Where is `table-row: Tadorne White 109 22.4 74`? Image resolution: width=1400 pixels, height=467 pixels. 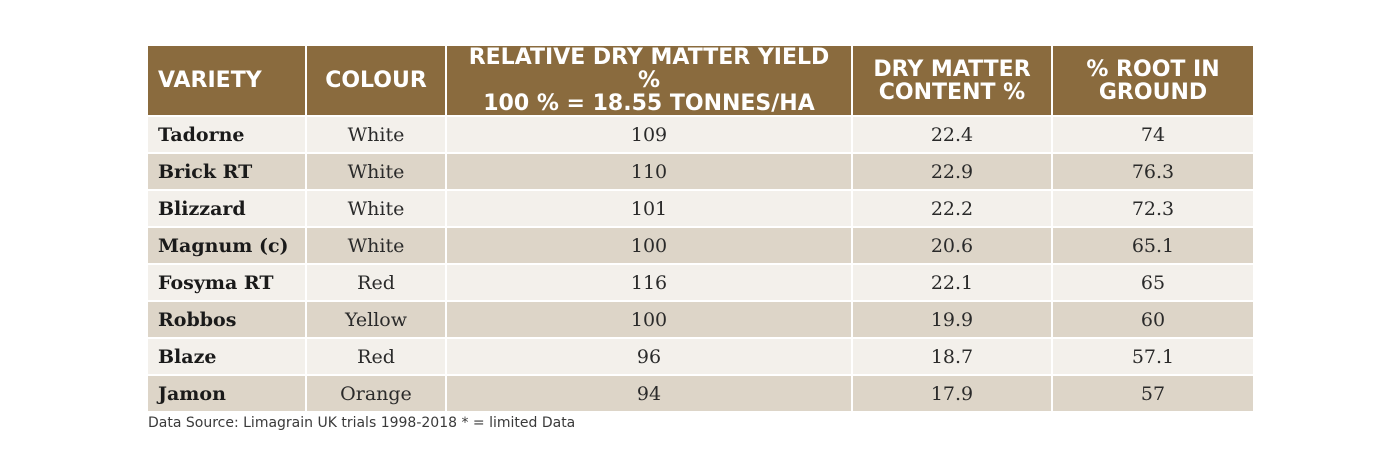
table-row: Tadorne White 109 22.4 74 is located at coordinates (700, 134).